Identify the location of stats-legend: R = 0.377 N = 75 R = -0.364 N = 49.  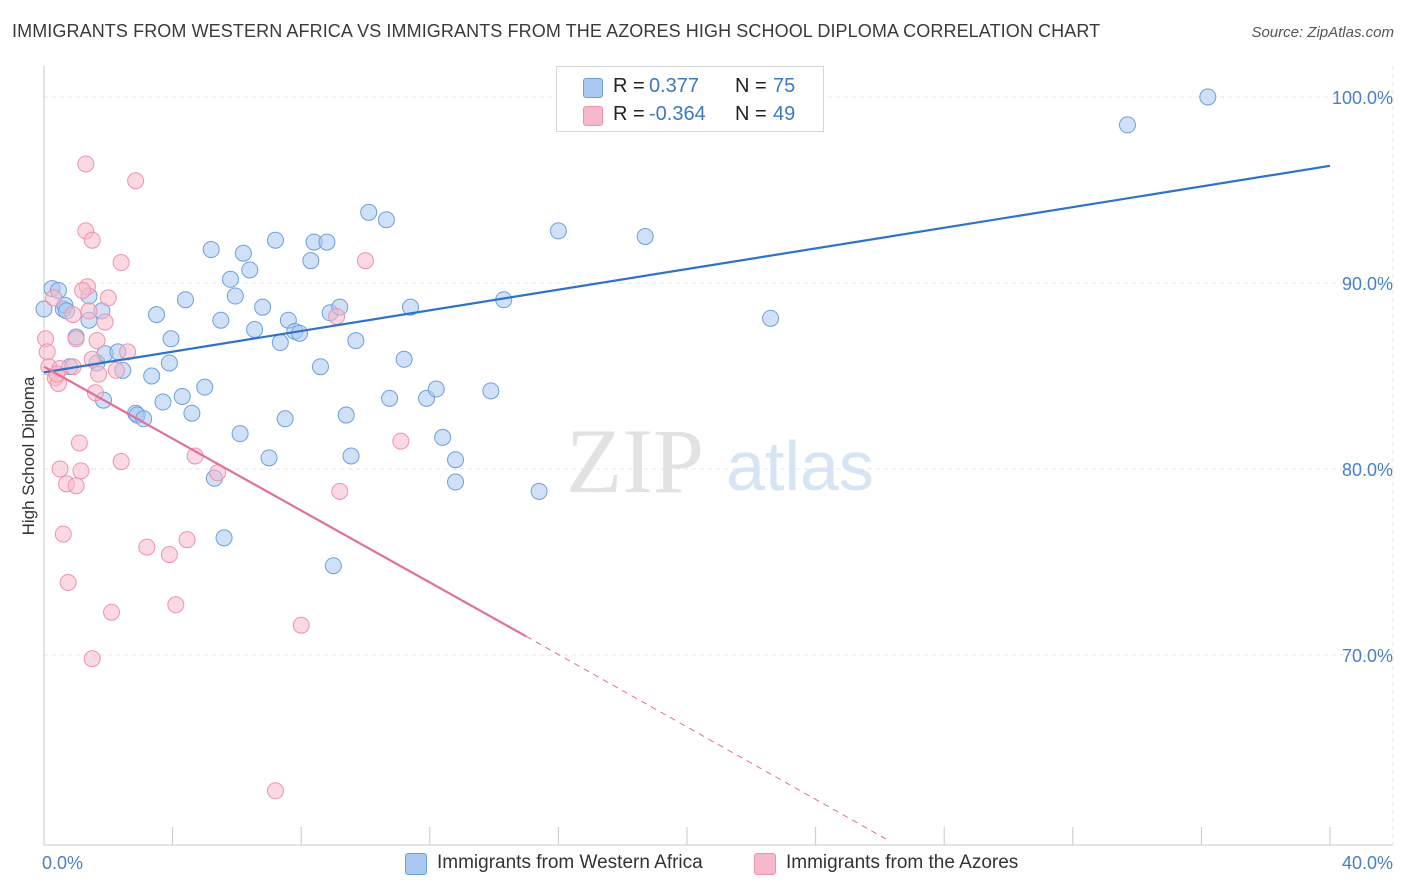
(690, 99).